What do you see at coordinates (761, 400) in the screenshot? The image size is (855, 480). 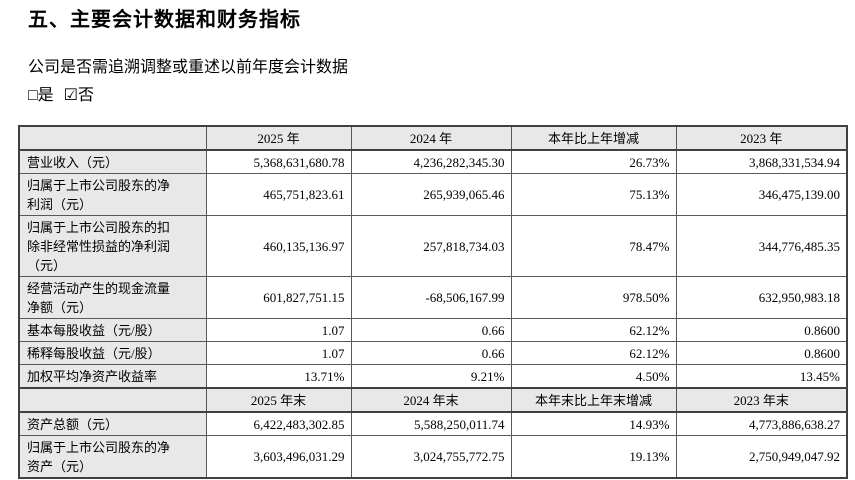 I see `header-cell: 2023 年末` at bounding box center [761, 400].